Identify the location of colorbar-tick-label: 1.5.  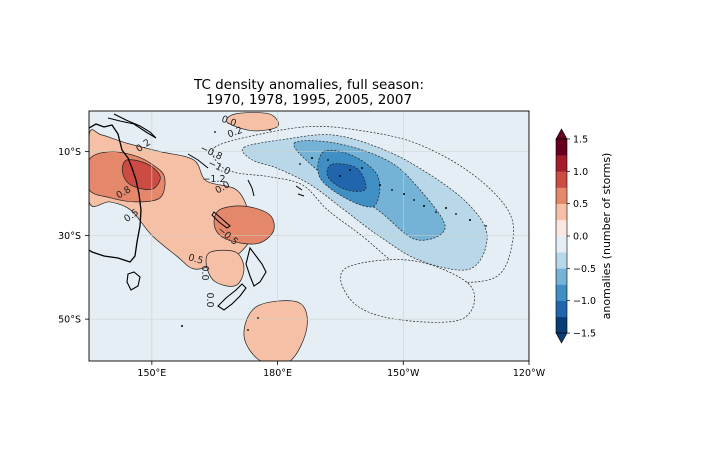
(580, 140).